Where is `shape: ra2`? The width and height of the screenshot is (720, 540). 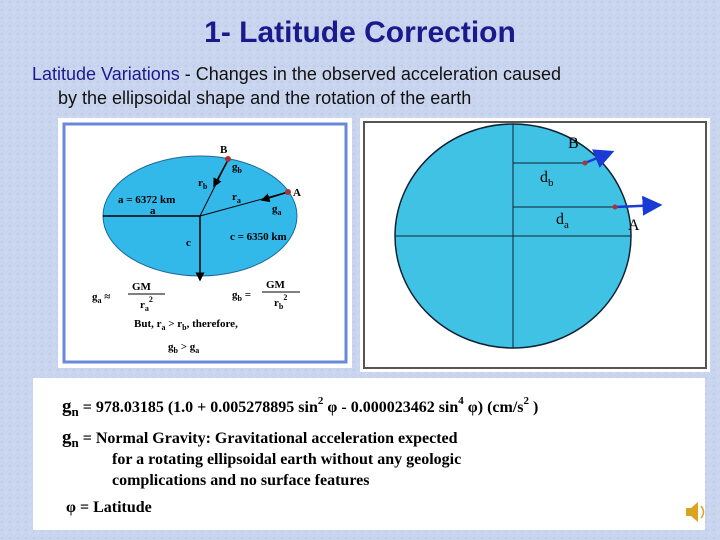
shape: ra2 is located at coordinates (146, 304).